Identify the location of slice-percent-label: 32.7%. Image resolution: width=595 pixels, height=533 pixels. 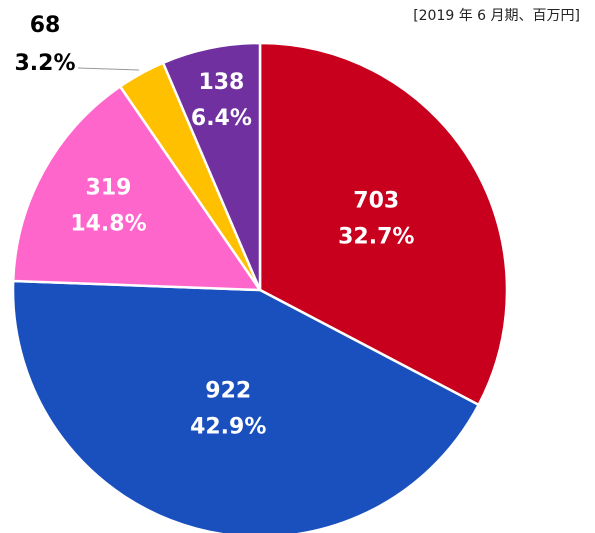
(376, 237).